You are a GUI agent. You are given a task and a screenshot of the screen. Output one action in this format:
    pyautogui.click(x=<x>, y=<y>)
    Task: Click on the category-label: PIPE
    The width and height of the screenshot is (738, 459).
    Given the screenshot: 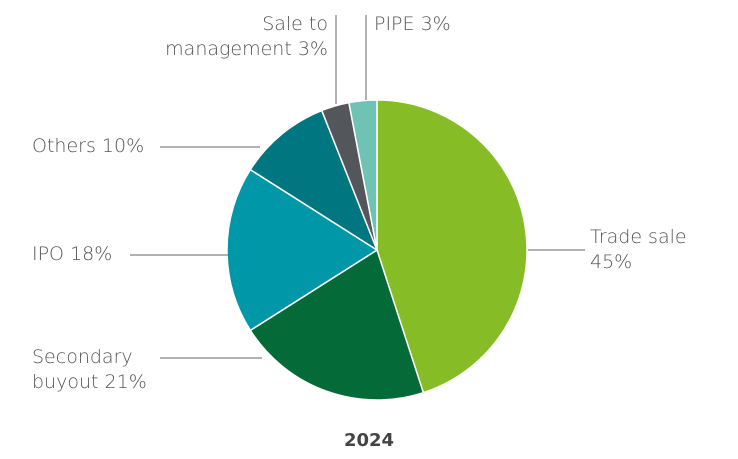 What is the action you would take?
    pyautogui.click(x=394, y=24)
    